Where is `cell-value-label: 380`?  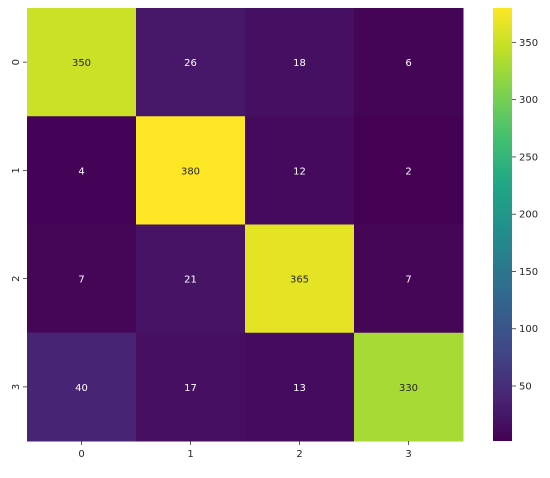 cell-value-label: 380 is located at coordinates (190, 171).